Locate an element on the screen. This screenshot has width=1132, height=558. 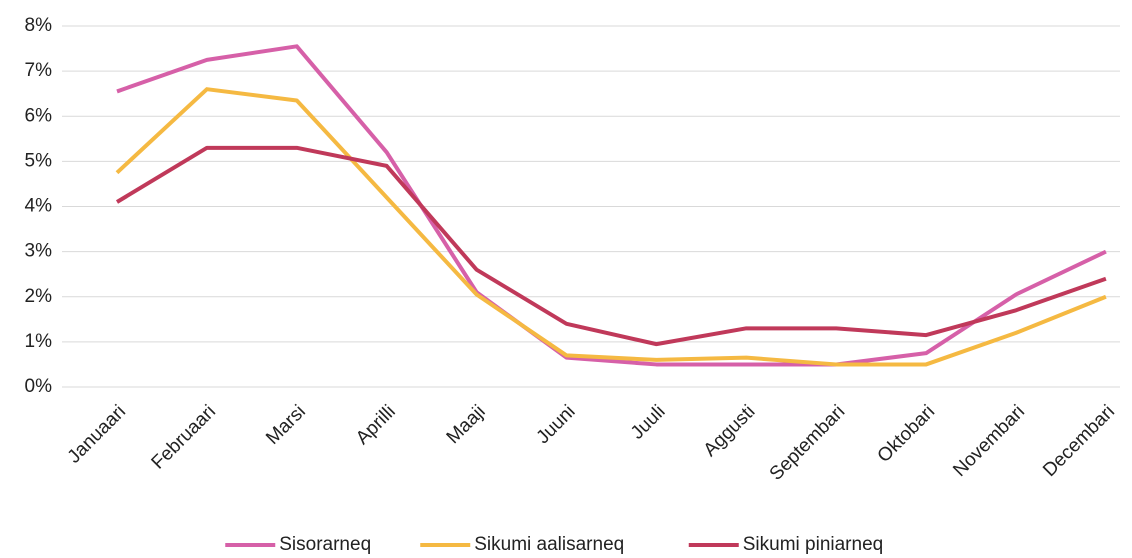
y-tick-label: 1% is located at coordinates (39, 341).